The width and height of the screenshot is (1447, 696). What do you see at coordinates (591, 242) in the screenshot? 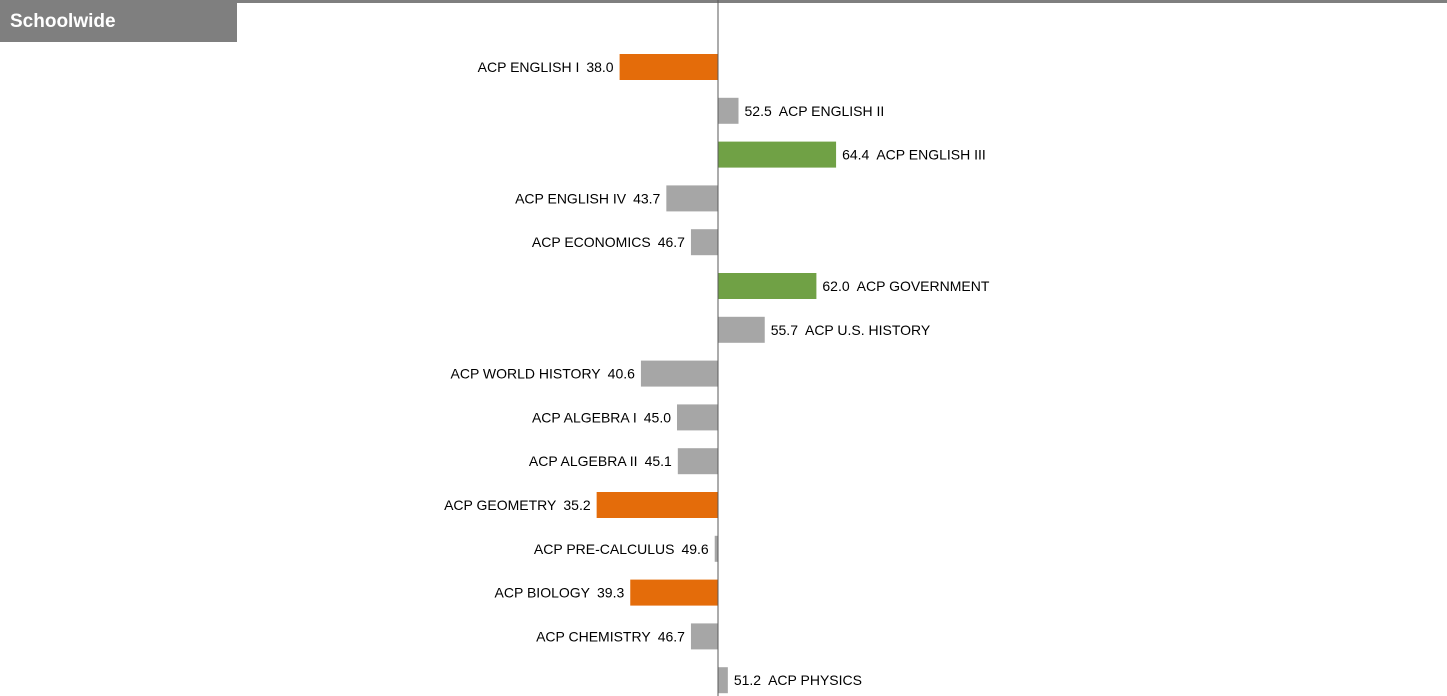
I see `category-label: ACP ECONOMICS` at bounding box center [591, 242].